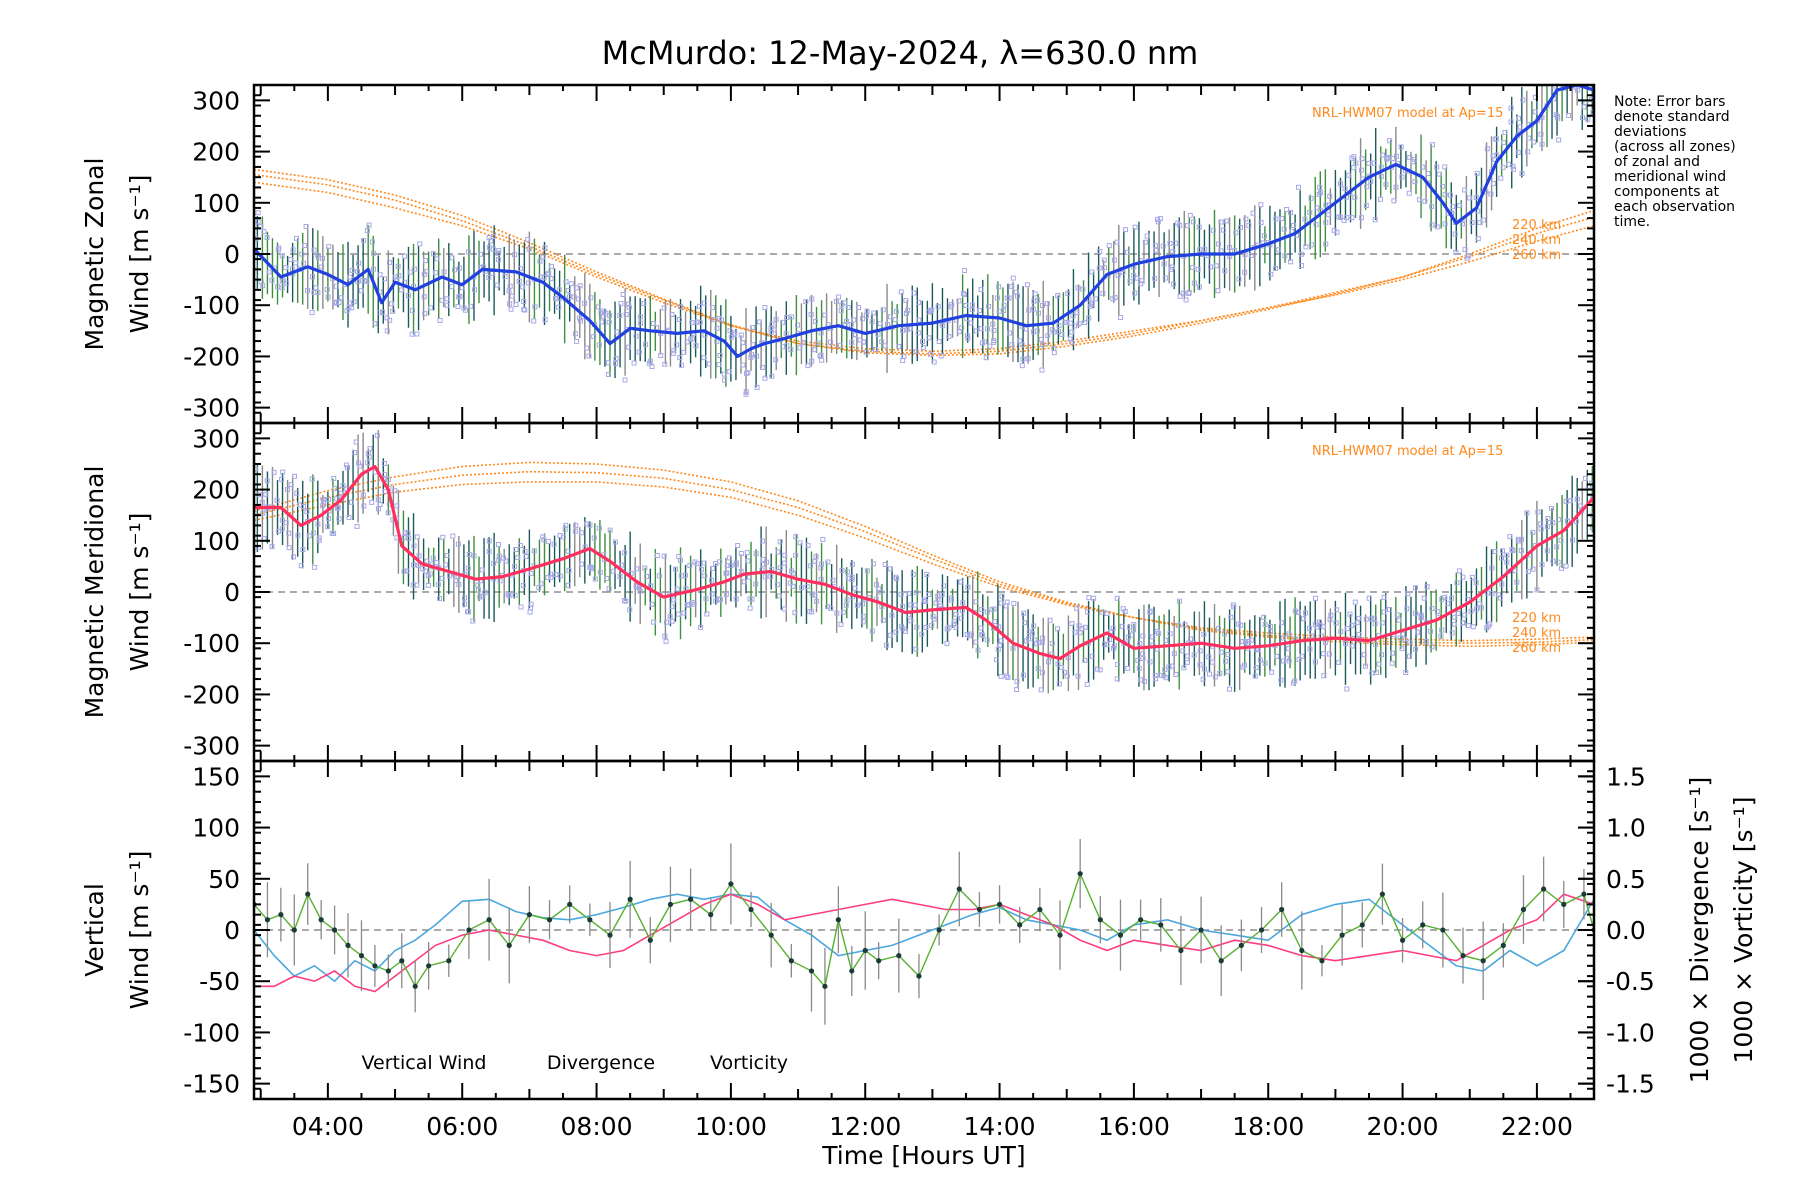  What do you see at coordinates (211, 643) in the screenshot?
I see `y-tick-label: -100` at bounding box center [211, 643].